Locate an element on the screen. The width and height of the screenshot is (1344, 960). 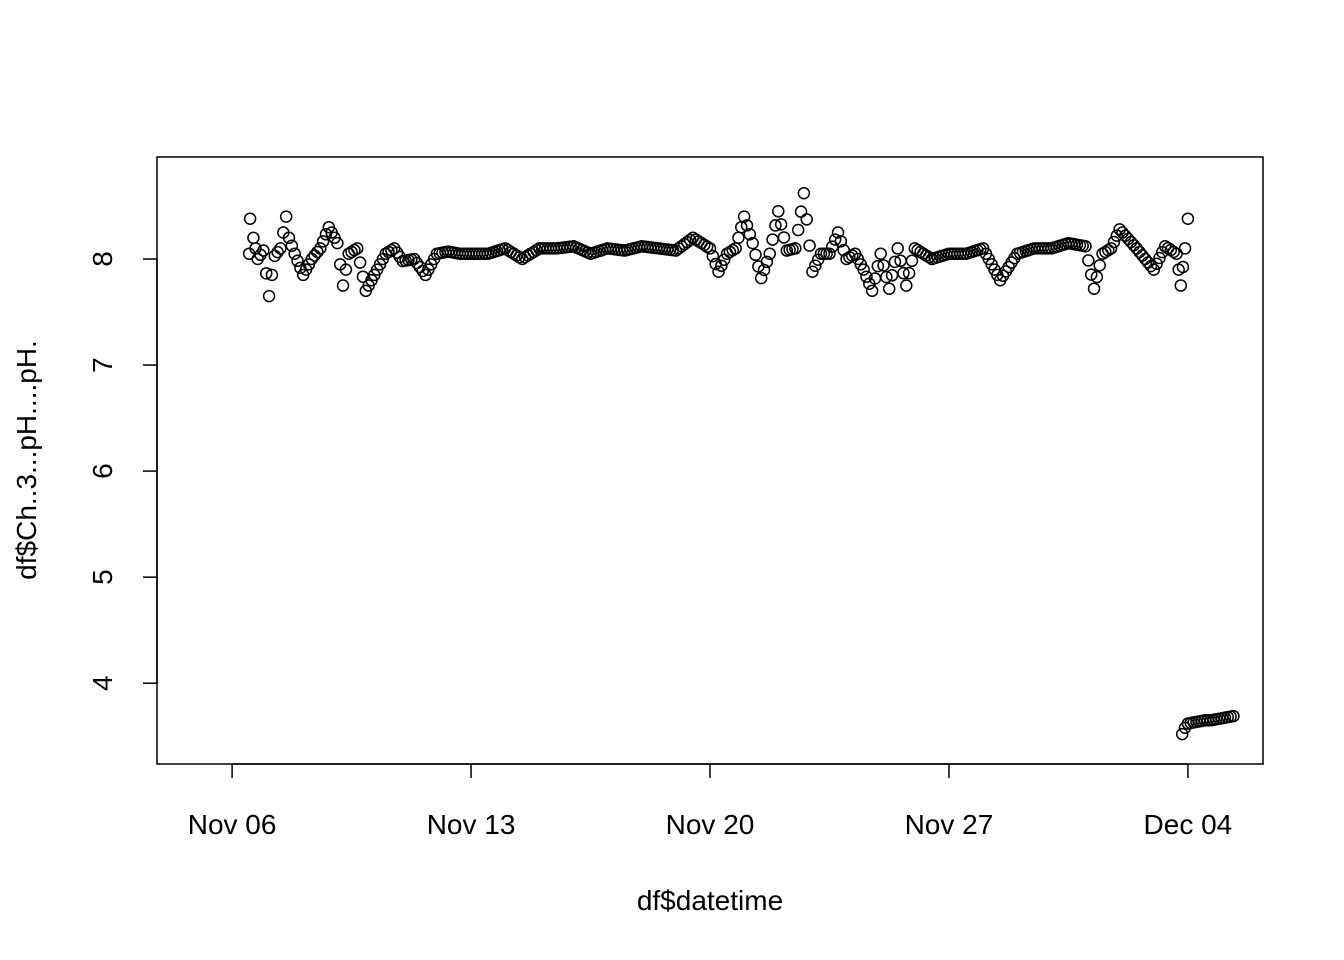
x-axis: Nov 06 Nov 13 Nov 20 Nov 27 Dec 04 is located at coordinates (710, 801).